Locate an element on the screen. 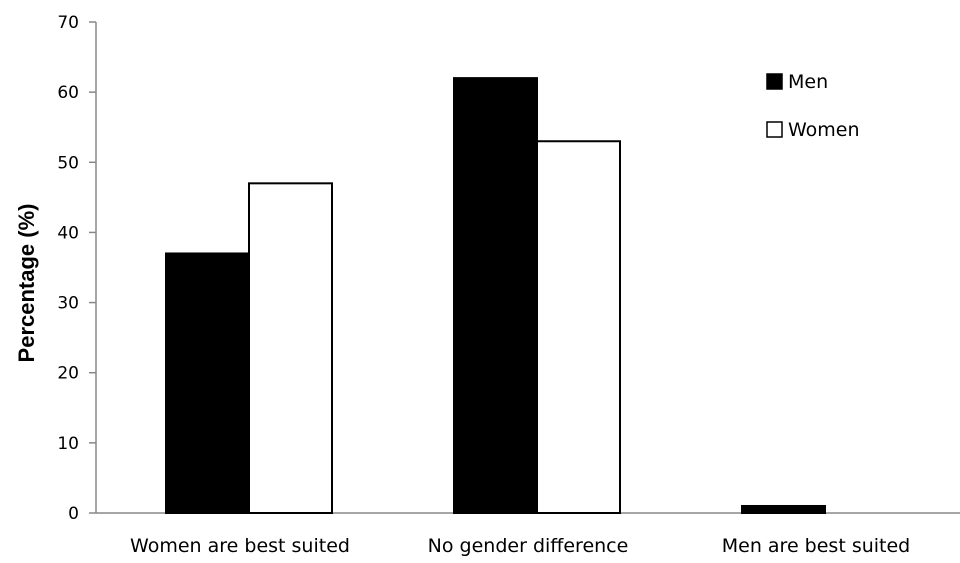 The width and height of the screenshot is (960, 563). y-tick-label: 60 is located at coordinates (68, 93).